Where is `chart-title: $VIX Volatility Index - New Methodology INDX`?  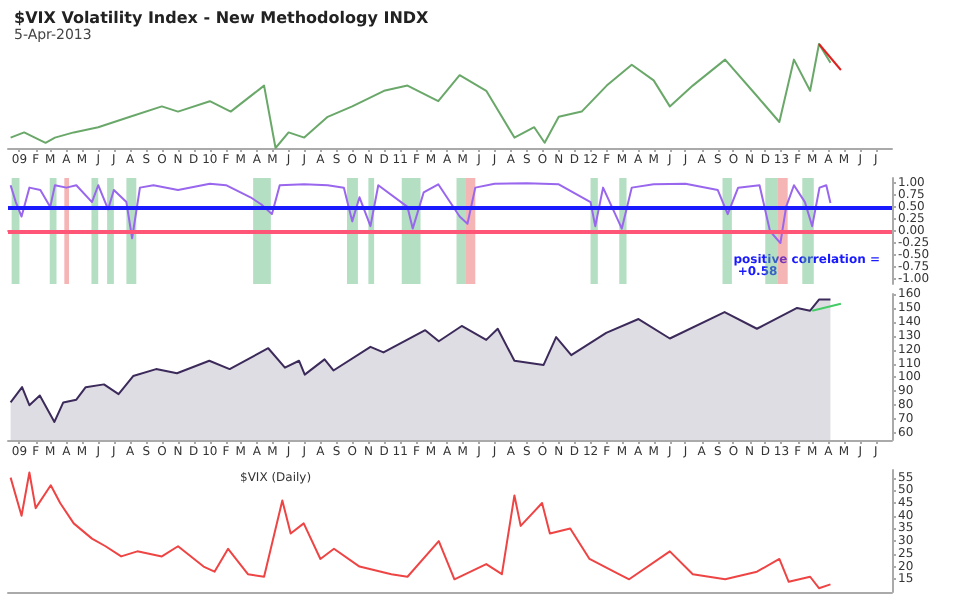
chart-title: $VIX Volatility Index - New Methodology INDX is located at coordinates (222, 18).